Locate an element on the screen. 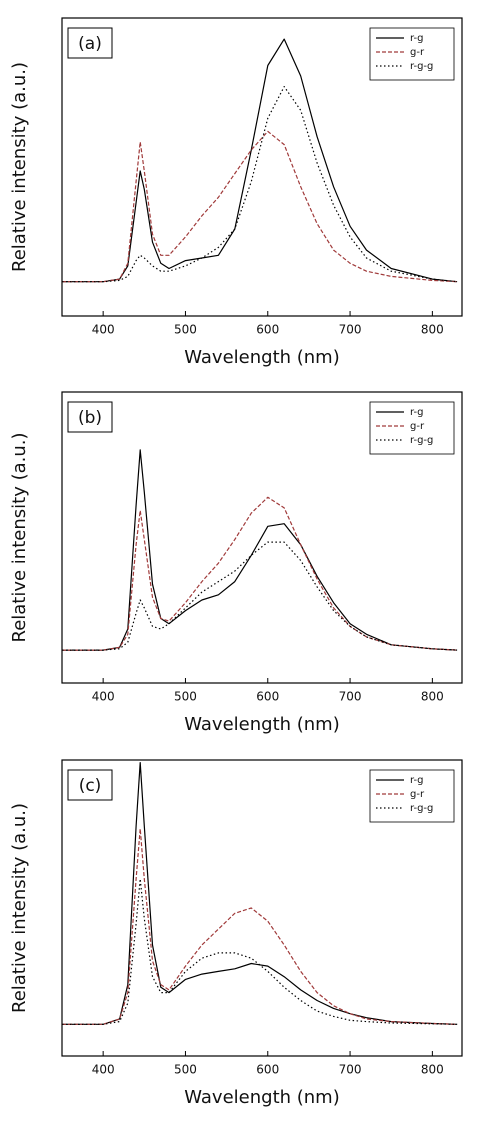  annotation: (c) is located at coordinates (90, 786).